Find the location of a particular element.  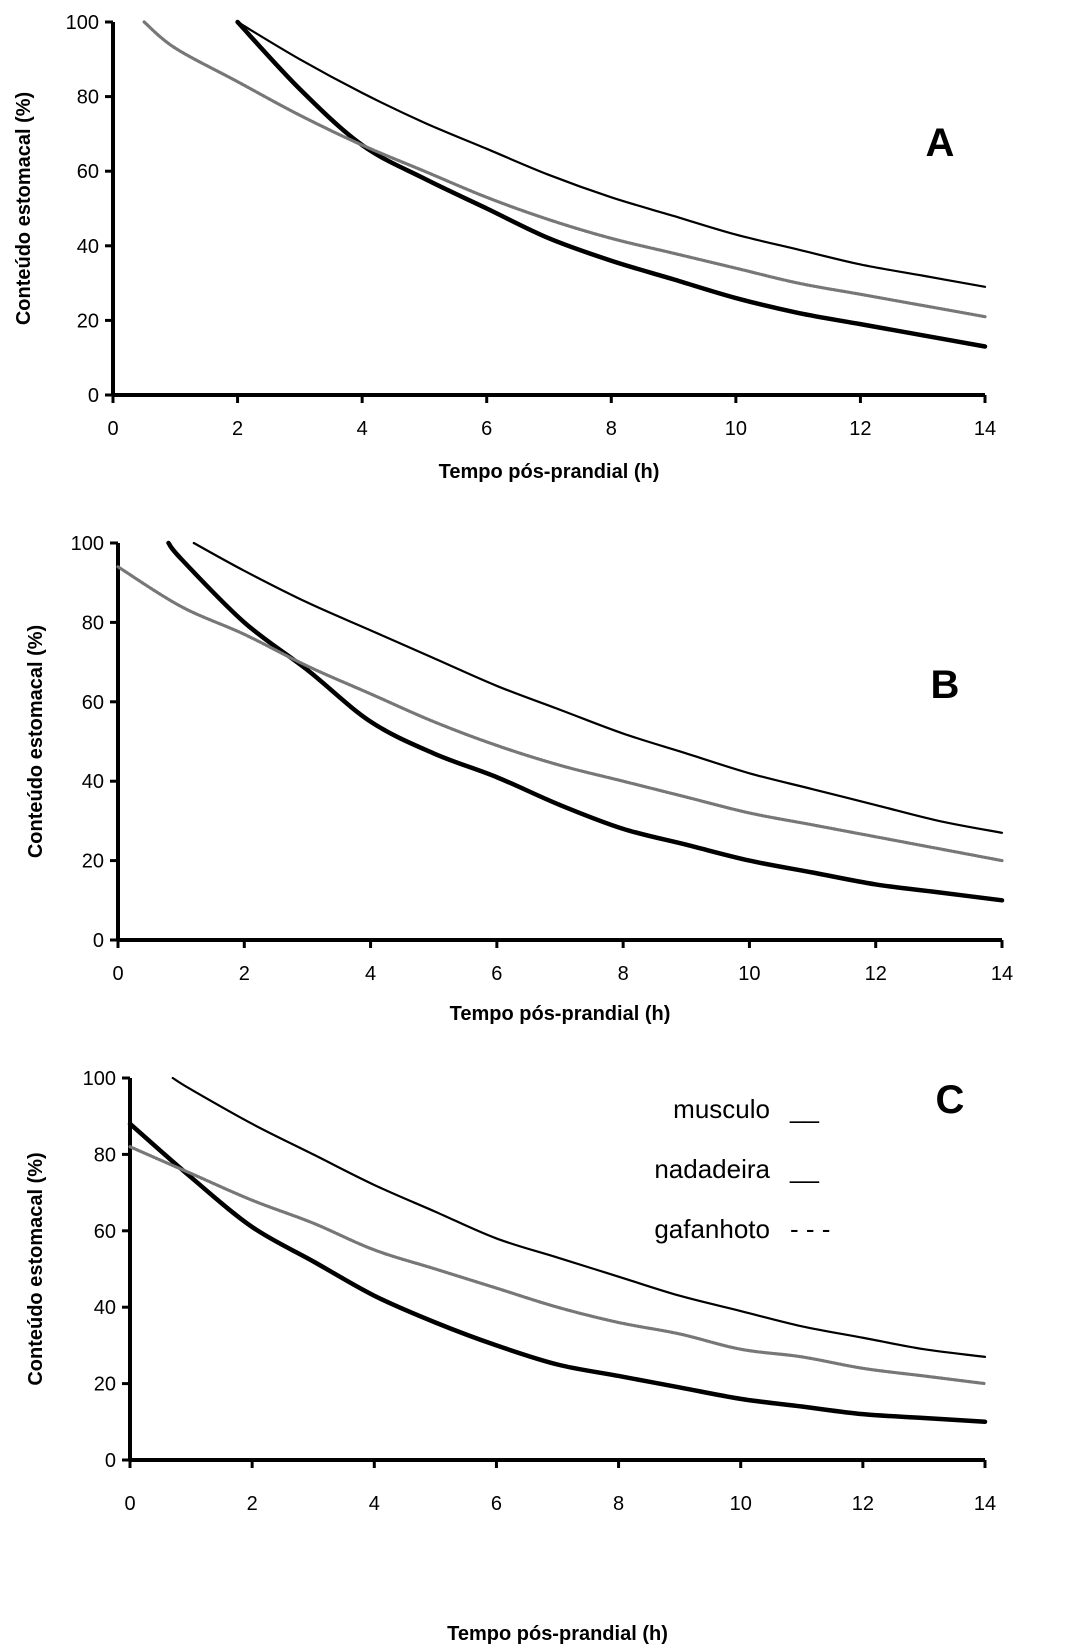

legend-marker: - - - is located at coordinates (810, 1229).